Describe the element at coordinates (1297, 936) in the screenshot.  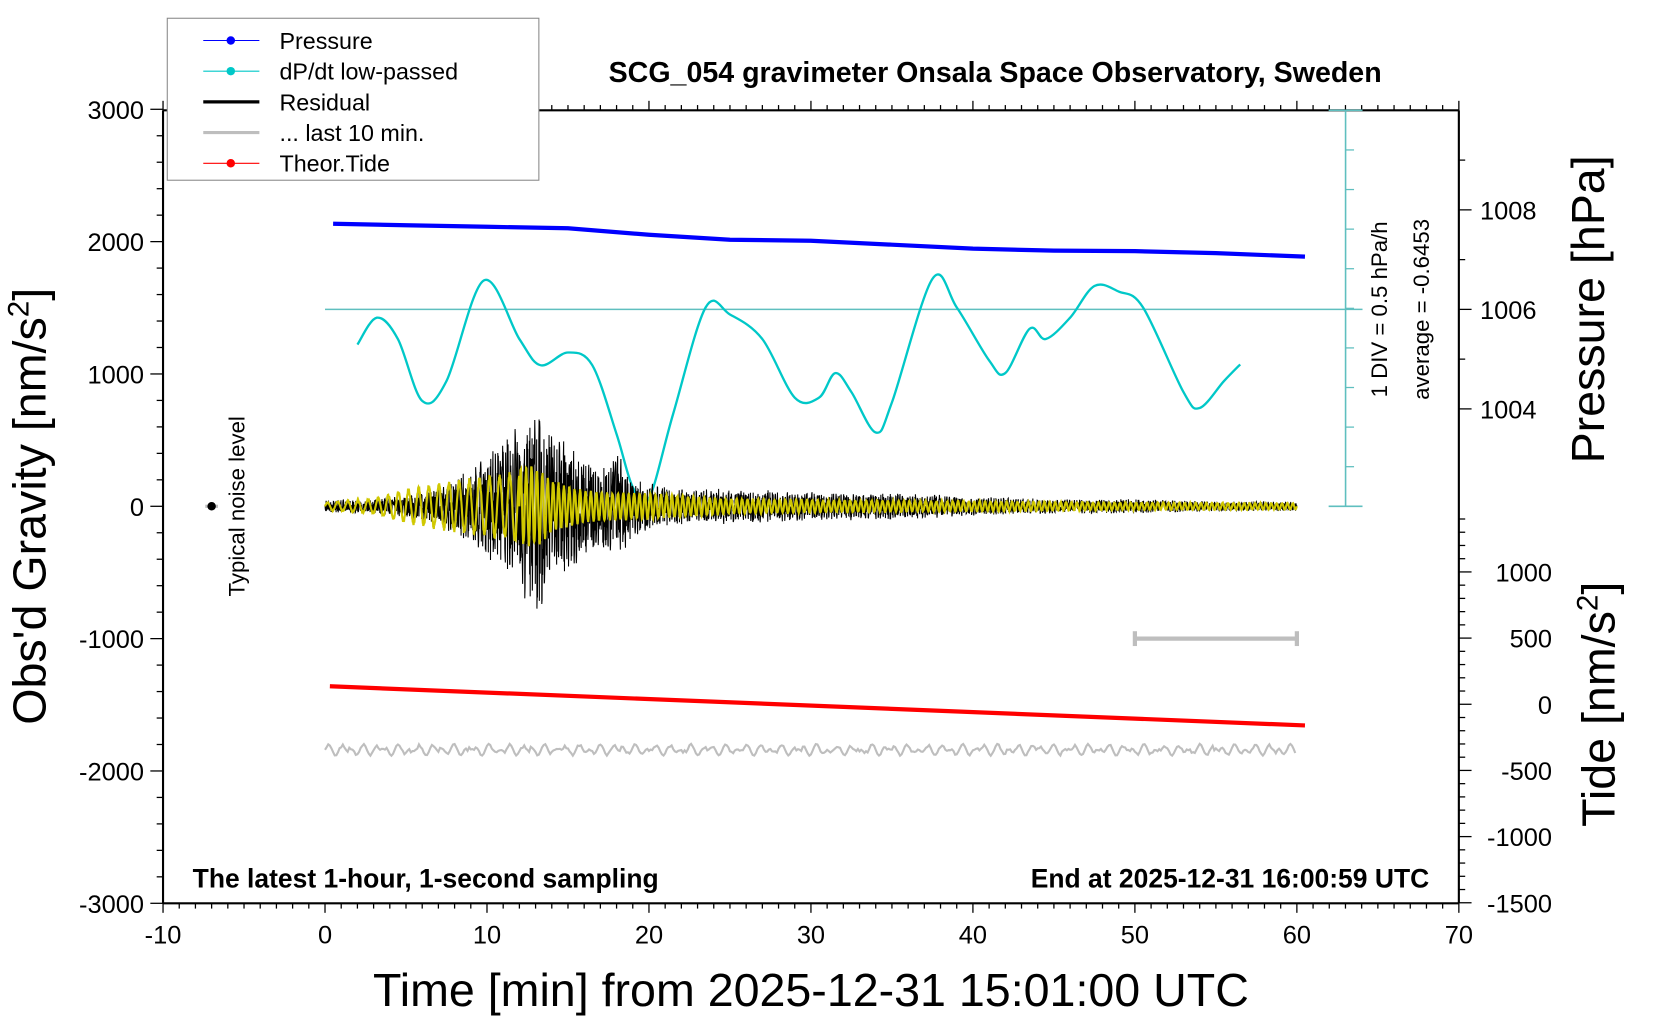
I see `x-tick-label: 60` at that location.